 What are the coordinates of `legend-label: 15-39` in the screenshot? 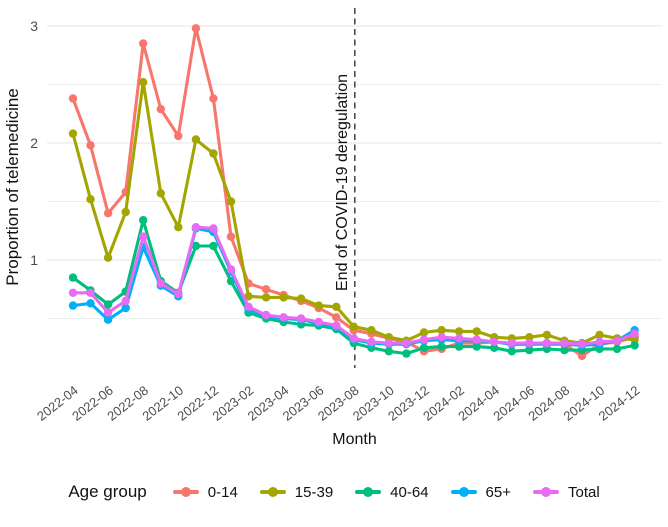 It's located at (314, 492).